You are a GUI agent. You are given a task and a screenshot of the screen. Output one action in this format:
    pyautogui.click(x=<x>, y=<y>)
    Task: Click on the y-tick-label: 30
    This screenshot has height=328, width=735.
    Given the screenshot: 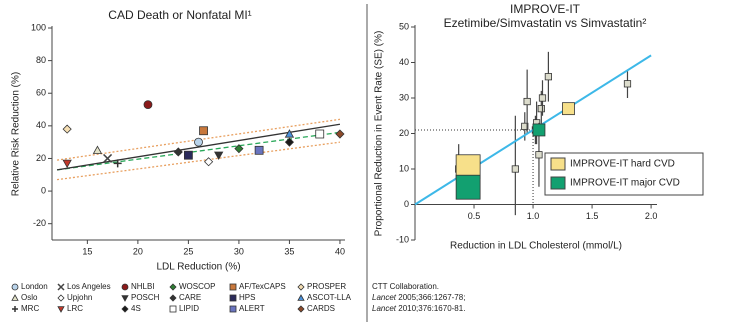 What is the action you would take?
    pyautogui.click(x=404, y=97)
    